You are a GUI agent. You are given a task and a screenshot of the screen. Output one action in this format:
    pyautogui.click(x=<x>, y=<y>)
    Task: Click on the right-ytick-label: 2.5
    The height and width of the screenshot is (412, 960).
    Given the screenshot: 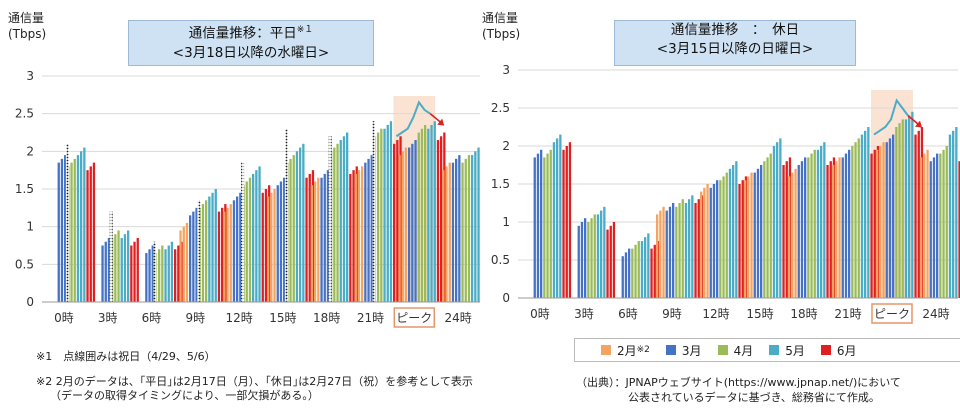 What is the action you would take?
    pyautogui.click(x=500, y=108)
    